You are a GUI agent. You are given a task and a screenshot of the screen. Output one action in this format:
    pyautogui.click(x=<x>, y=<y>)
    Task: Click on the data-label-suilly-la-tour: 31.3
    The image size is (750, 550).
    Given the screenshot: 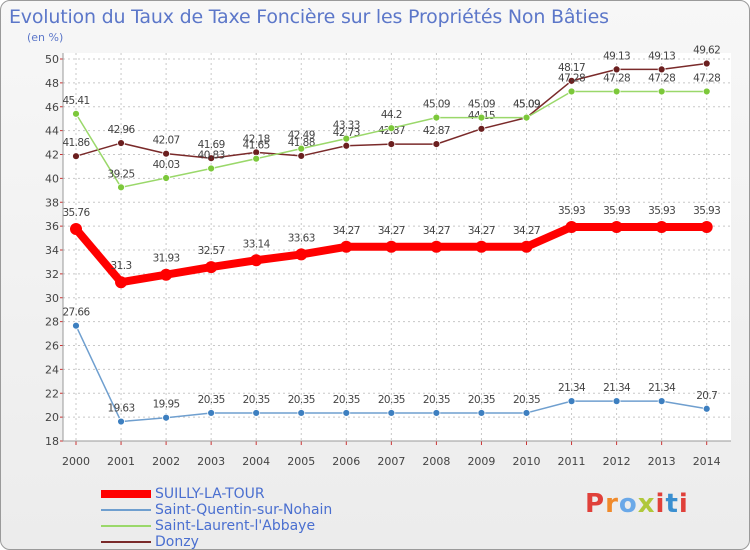 What is the action you would take?
    pyautogui.click(x=121, y=266)
    